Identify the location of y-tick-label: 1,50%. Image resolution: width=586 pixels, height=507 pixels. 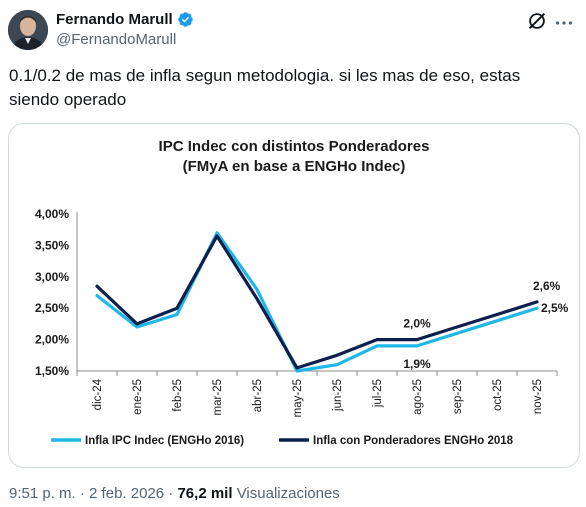
(52, 371).